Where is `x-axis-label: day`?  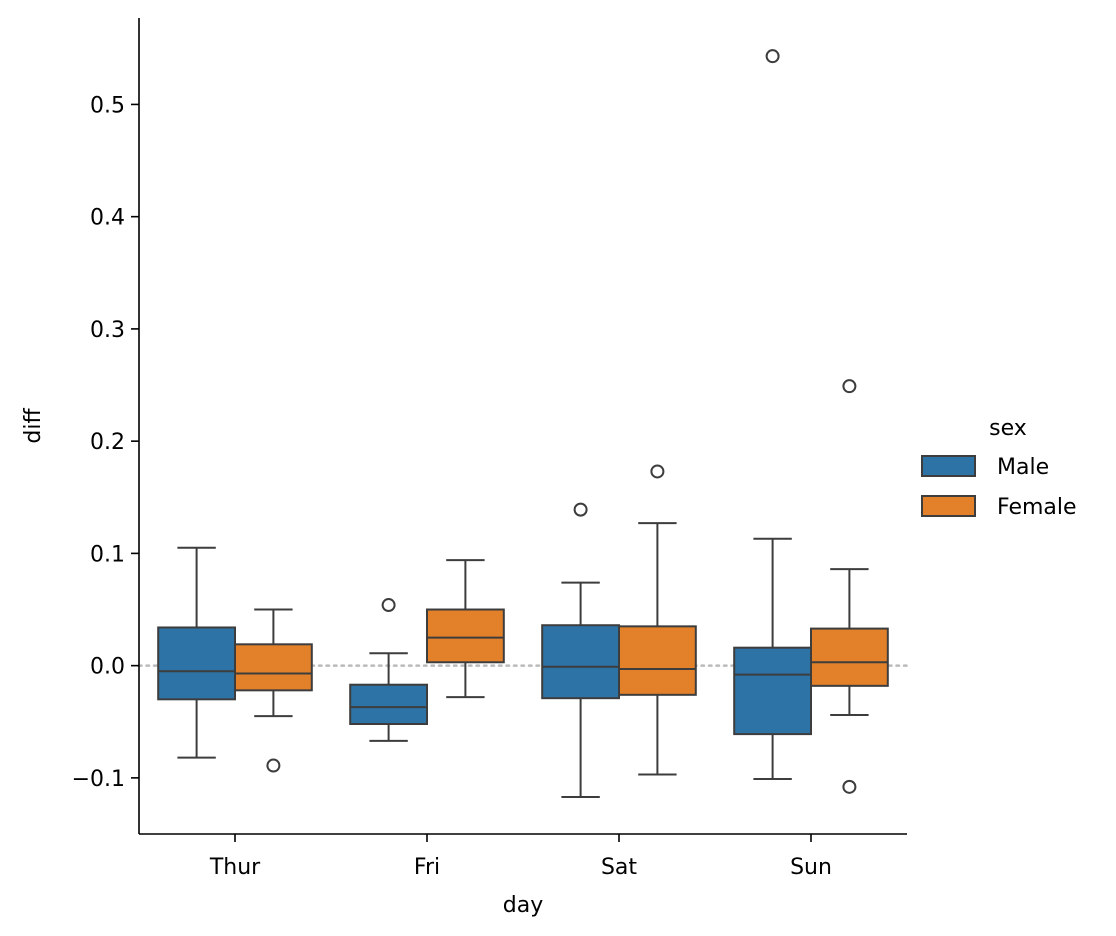 x-axis-label: day is located at coordinates (523, 905).